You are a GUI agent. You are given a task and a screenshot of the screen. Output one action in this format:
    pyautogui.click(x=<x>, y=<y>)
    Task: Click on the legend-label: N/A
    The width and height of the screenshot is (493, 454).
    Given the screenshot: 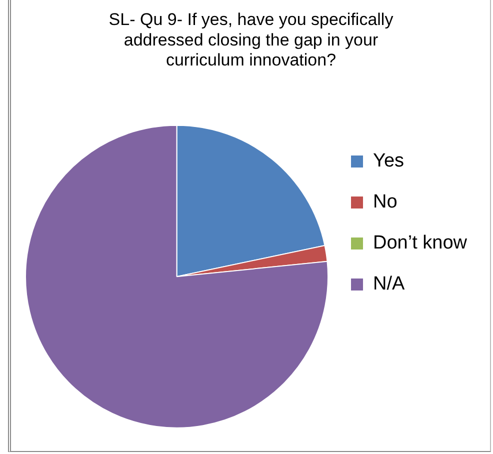 What is the action you would take?
    pyautogui.click(x=389, y=284)
    